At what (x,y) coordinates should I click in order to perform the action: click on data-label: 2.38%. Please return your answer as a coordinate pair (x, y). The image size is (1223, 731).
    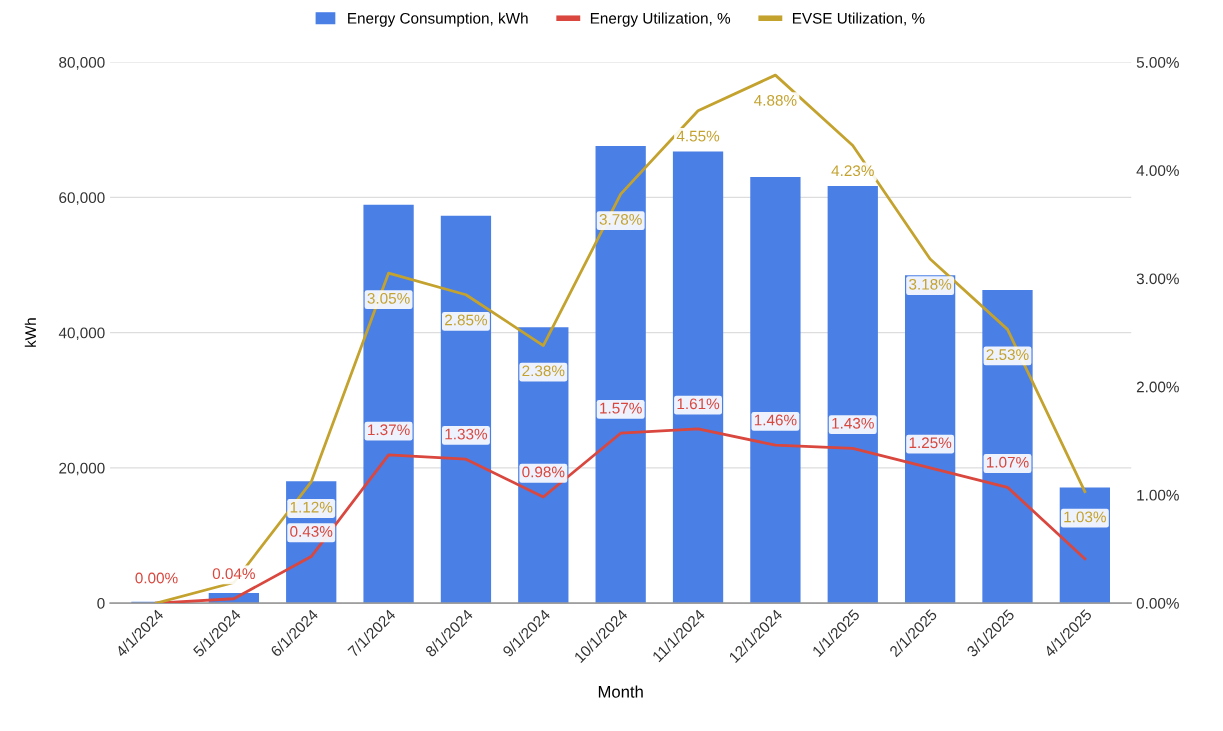
    Looking at the image, I should click on (543, 371).